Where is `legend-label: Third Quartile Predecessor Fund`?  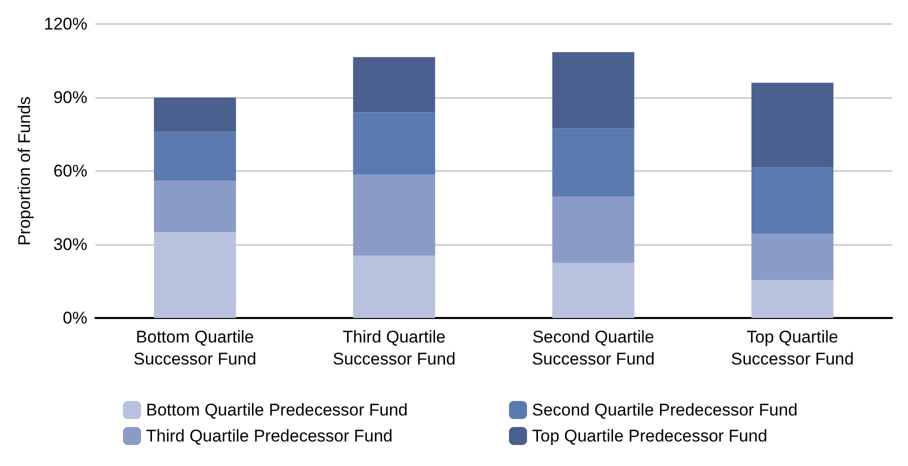
legend-label: Third Quartile Predecessor Fund is located at coordinates (269, 436).